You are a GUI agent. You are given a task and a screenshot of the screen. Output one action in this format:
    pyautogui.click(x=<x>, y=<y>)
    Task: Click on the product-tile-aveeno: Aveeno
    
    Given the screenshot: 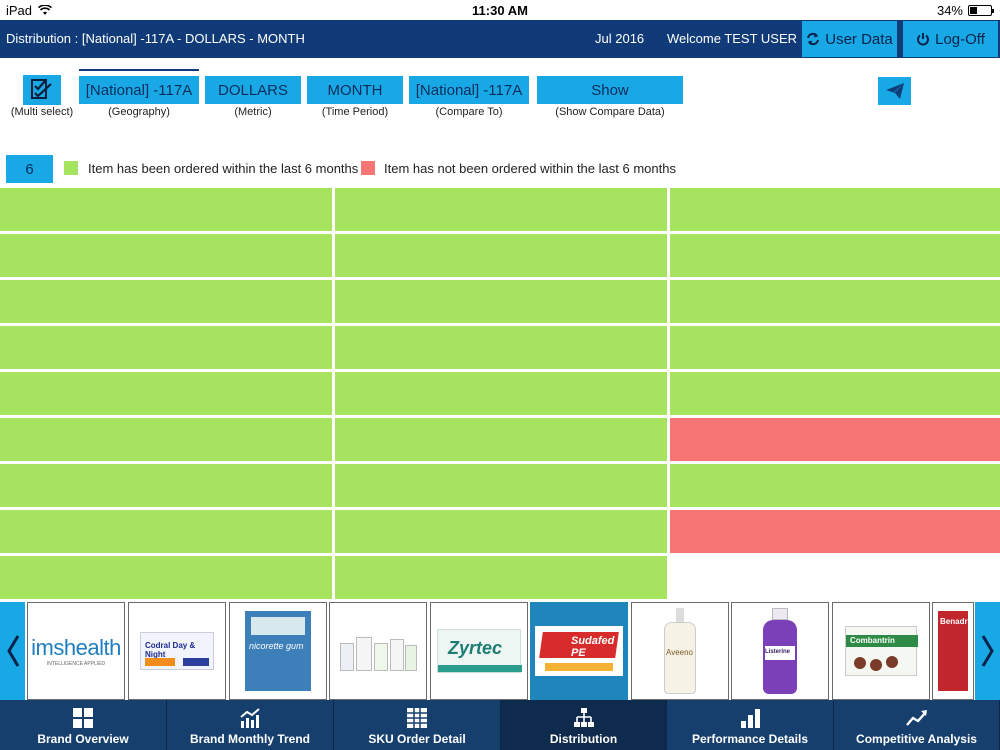 What is the action you would take?
    pyautogui.click(x=680, y=651)
    